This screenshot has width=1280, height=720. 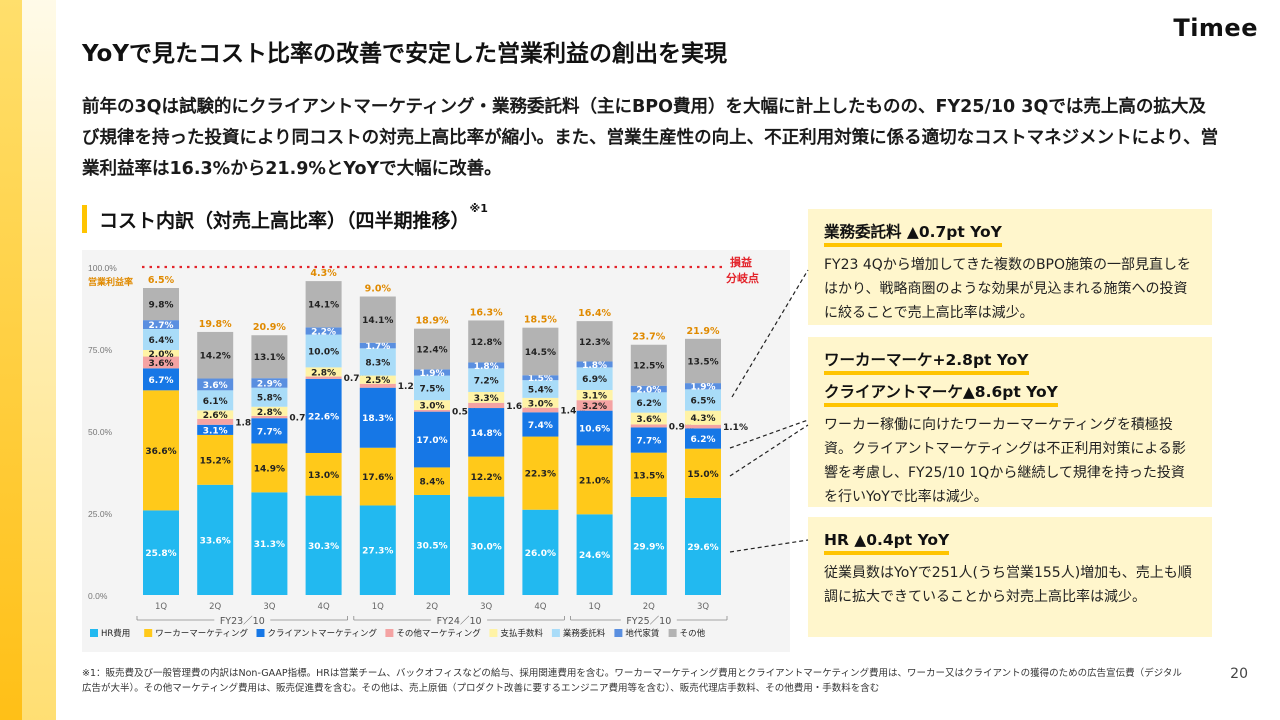 I want to click on legend-label: その他, so click(x=693, y=633).